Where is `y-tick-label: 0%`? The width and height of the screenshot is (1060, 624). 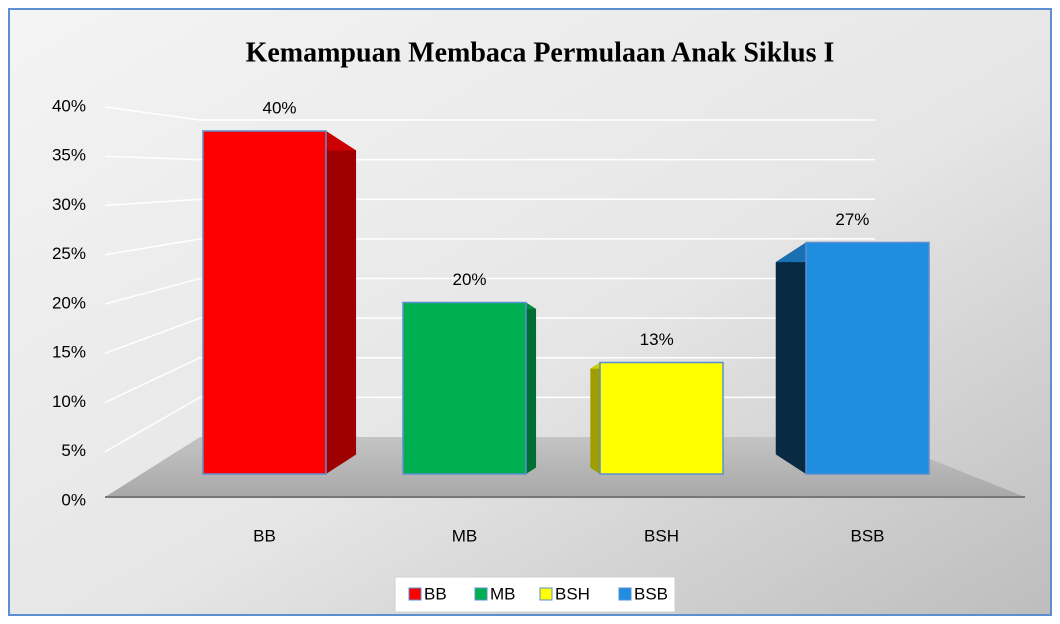 y-tick-label: 0% is located at coordinates (73, 499).